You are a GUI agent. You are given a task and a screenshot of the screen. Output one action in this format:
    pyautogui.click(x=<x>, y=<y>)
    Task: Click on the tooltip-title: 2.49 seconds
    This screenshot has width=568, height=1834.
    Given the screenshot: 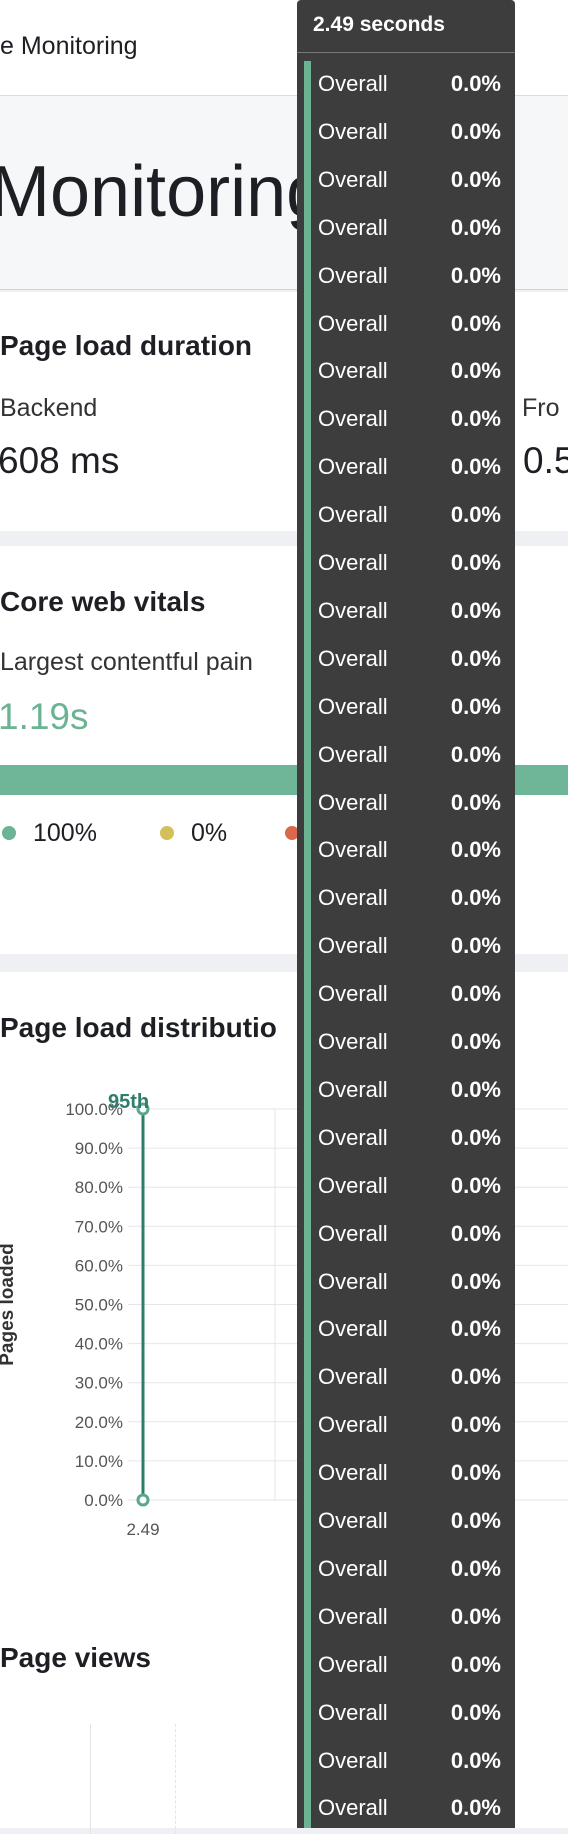 What is the action you would take?
    pyautogui.click(x=379, y=24)
    